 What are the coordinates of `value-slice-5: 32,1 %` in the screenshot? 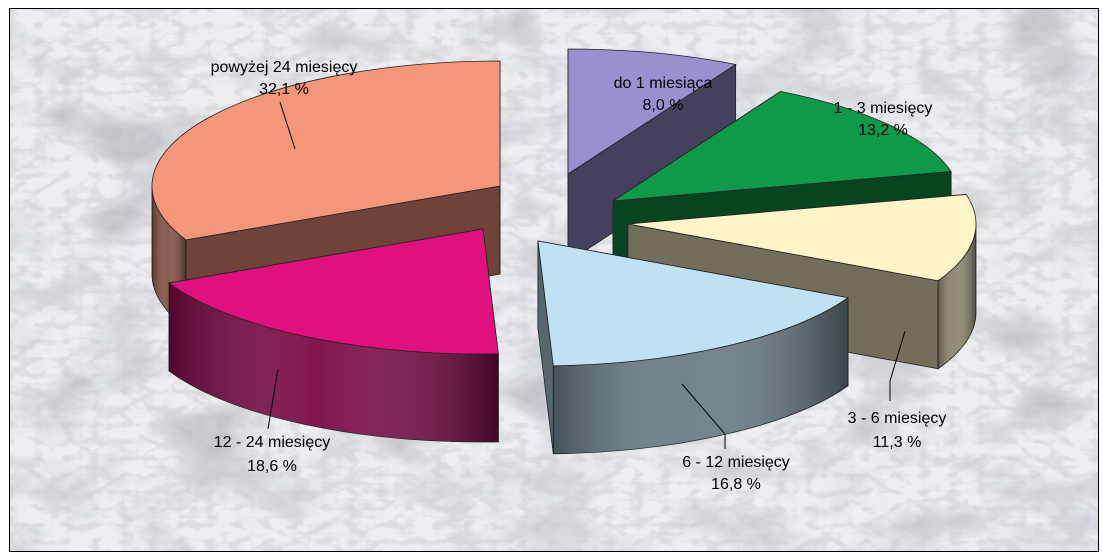 It's located at (284, 89).